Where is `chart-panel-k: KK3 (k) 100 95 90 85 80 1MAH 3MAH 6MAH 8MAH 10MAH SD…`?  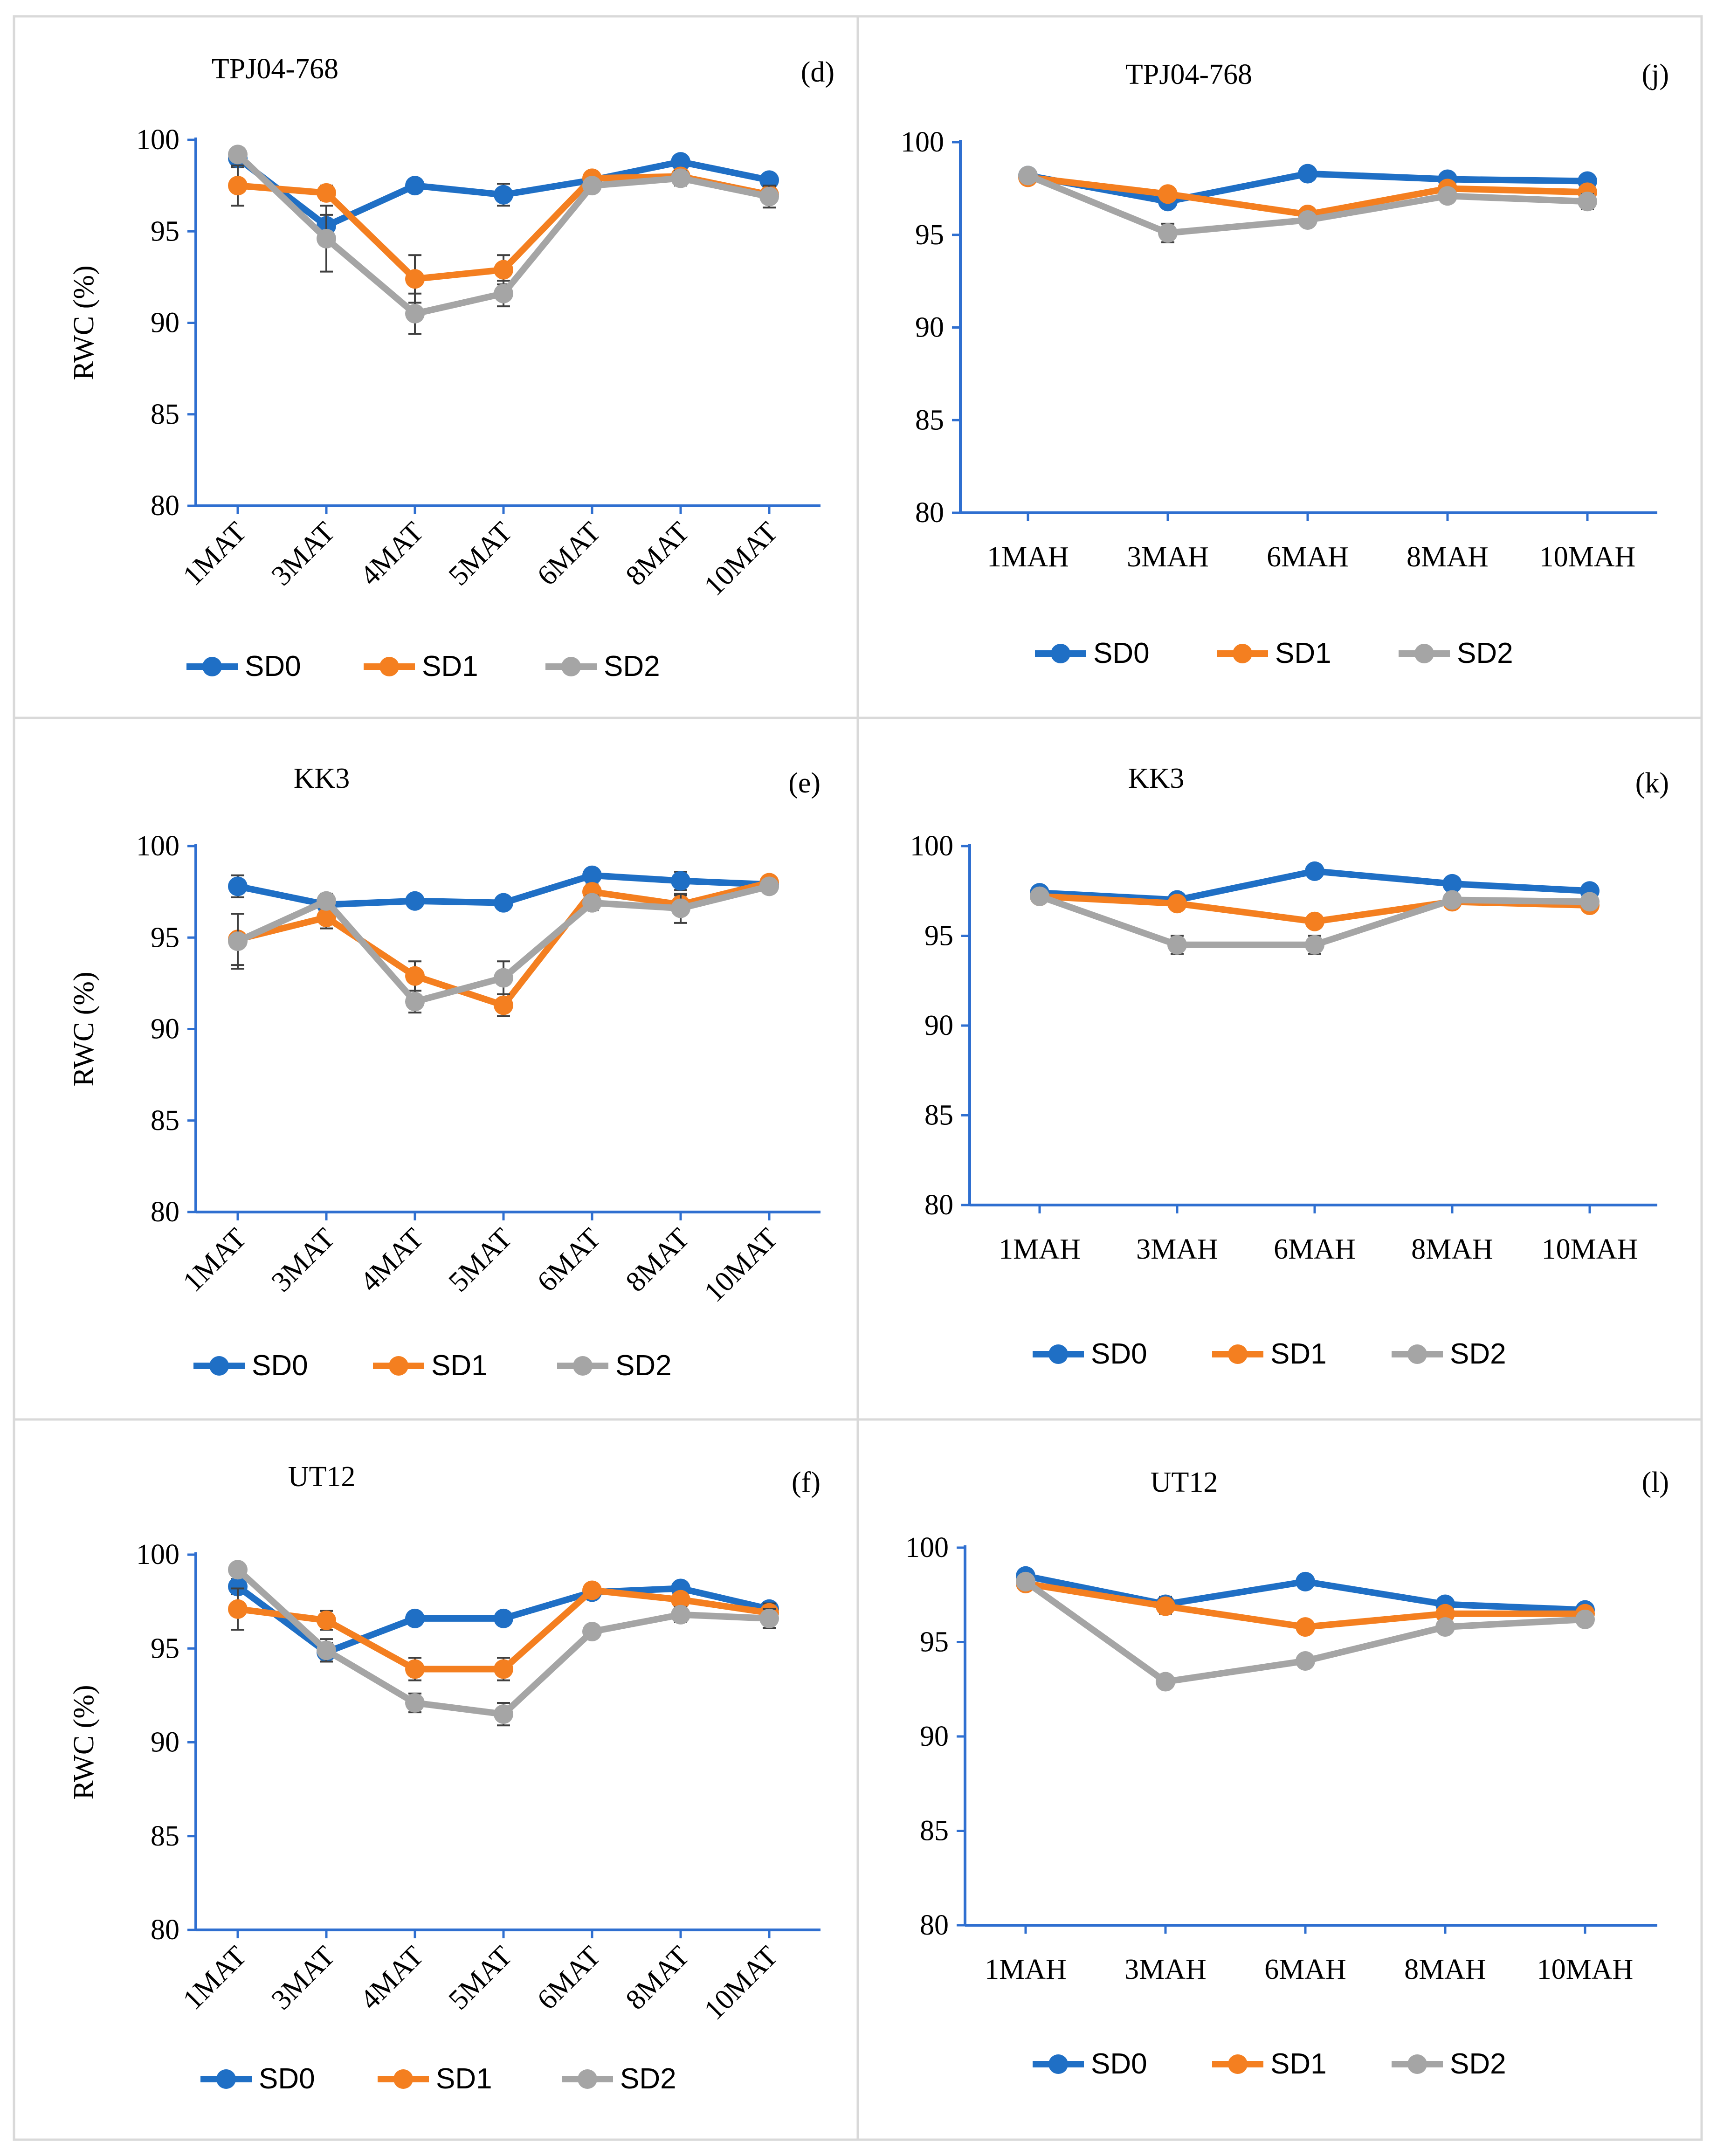 chart-panel-k: KK3 (k) 100 95 90 85 80 1MAH 3MAH 6MAH 8MAH 10MAH SD… is located at coordinates (1289, 1066).